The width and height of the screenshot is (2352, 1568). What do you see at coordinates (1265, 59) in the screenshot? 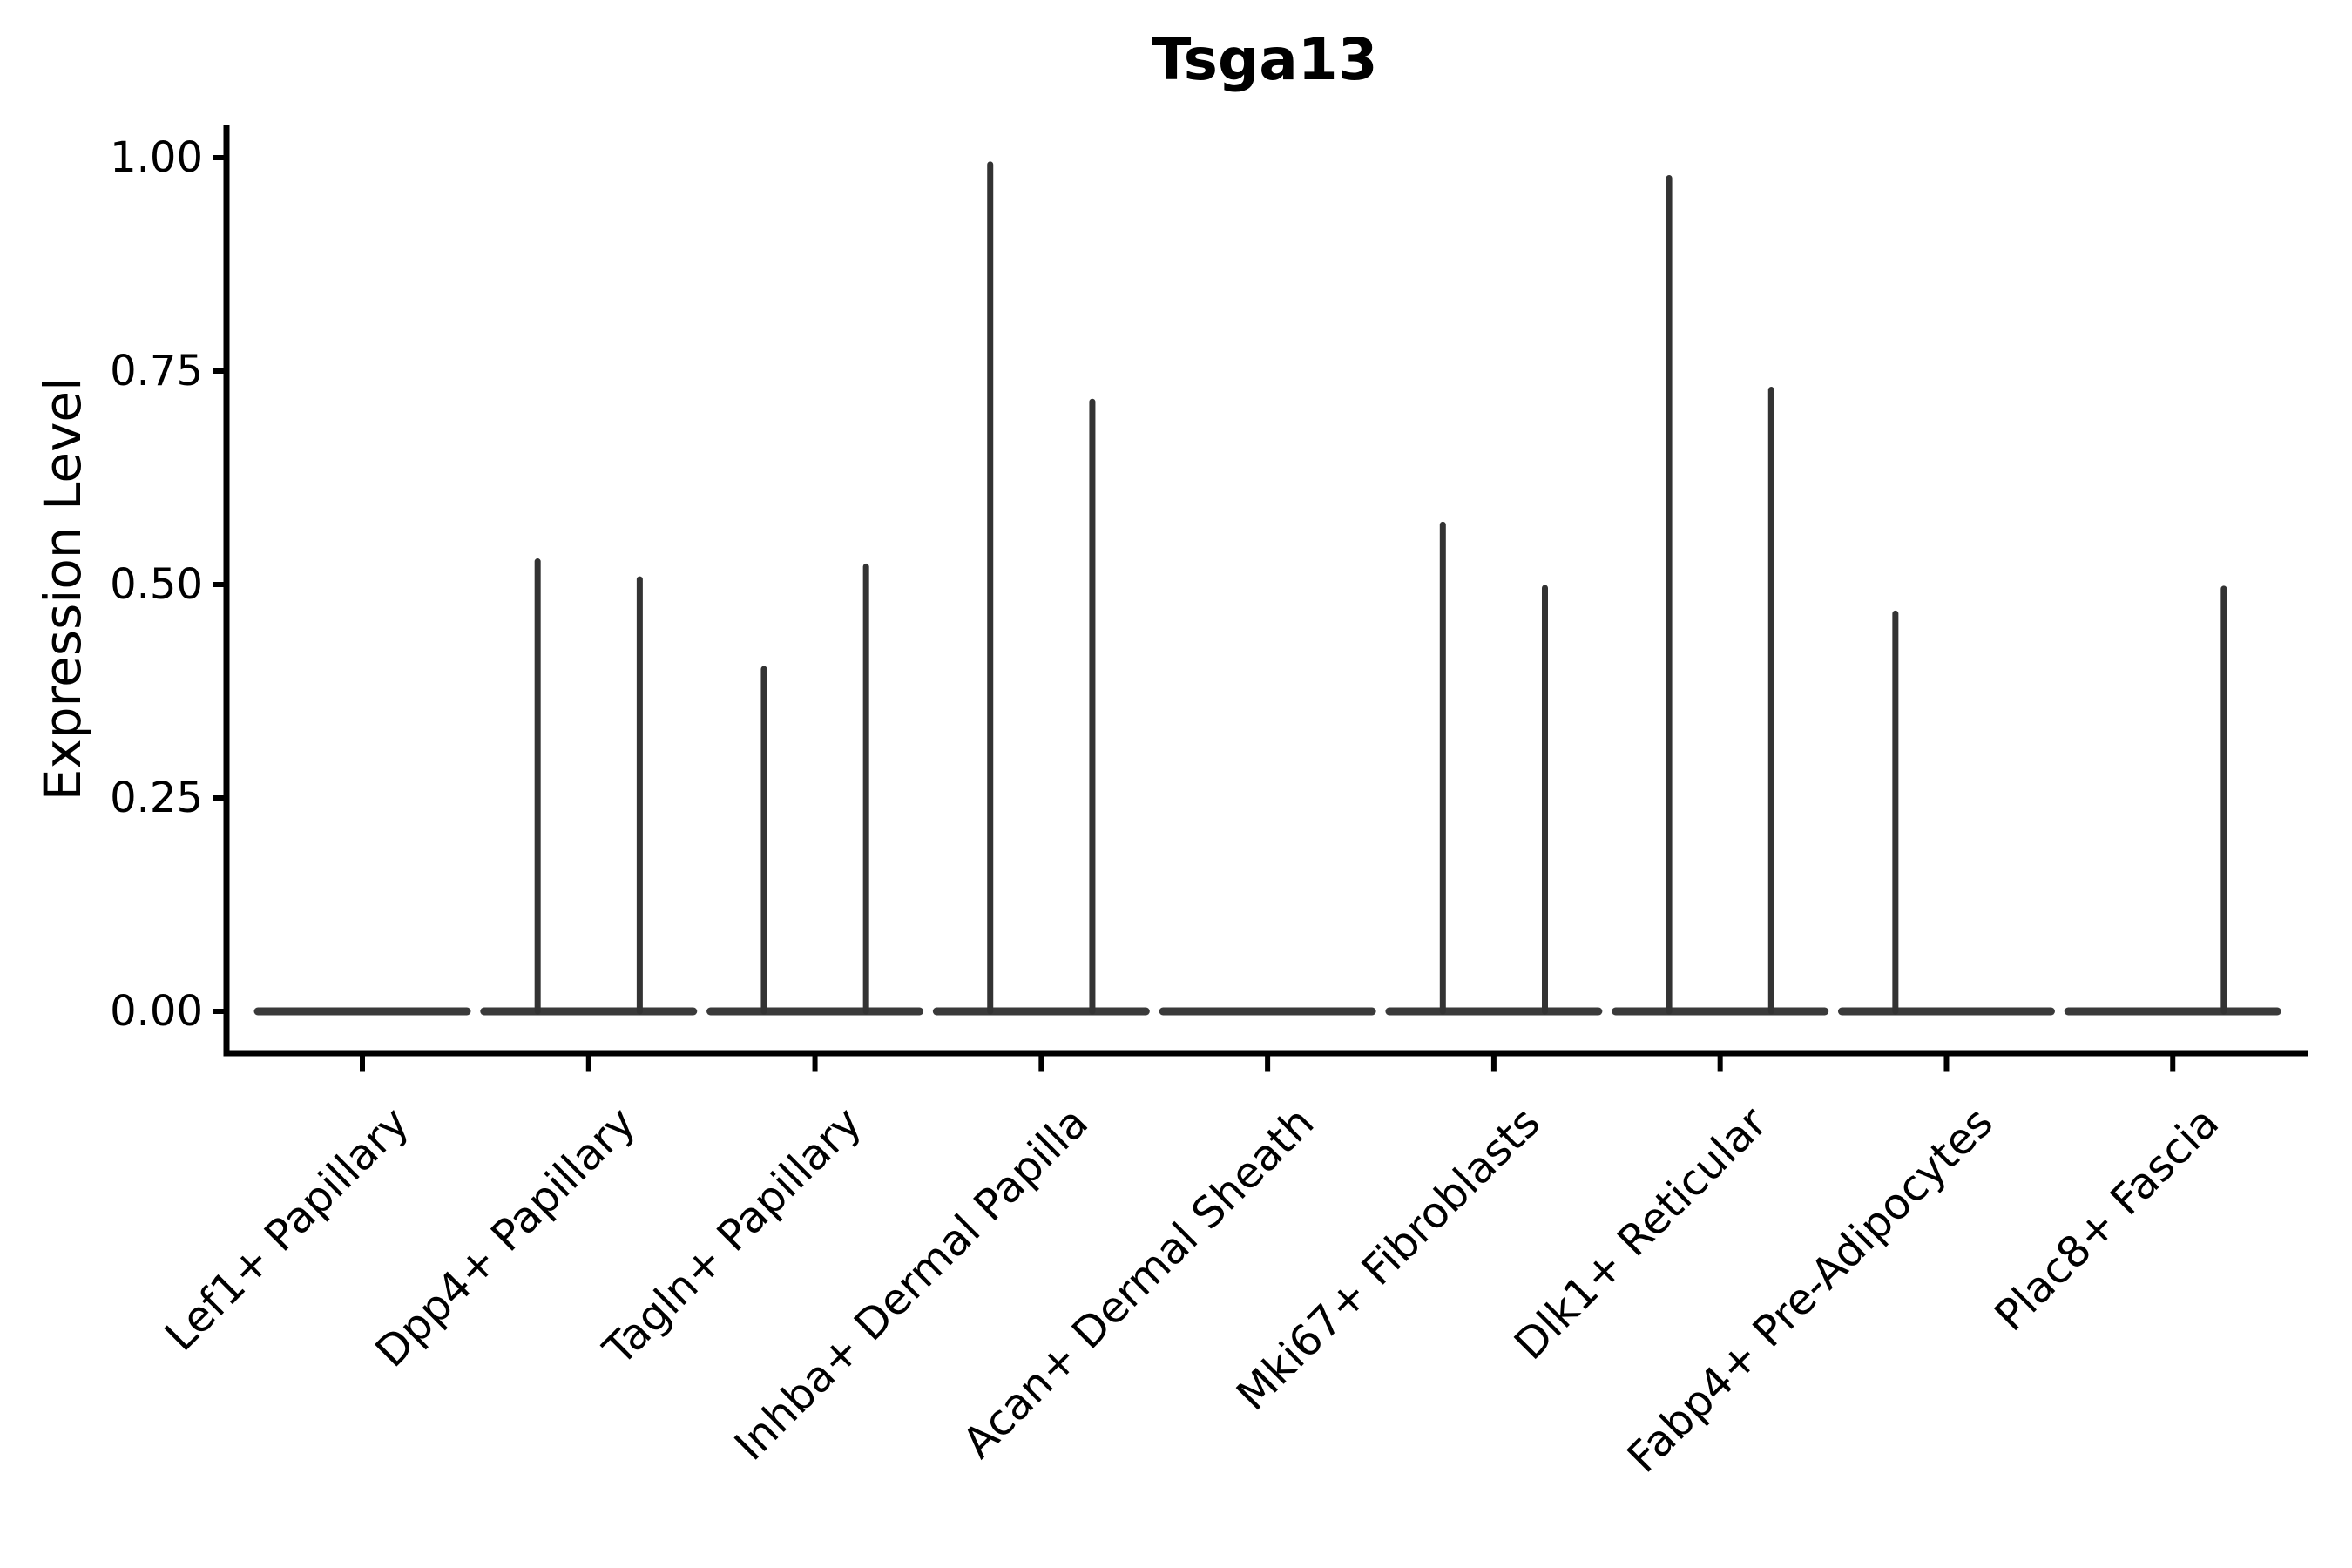
I see `plot-title: Tsga13` at bounding box center [1265, 59].